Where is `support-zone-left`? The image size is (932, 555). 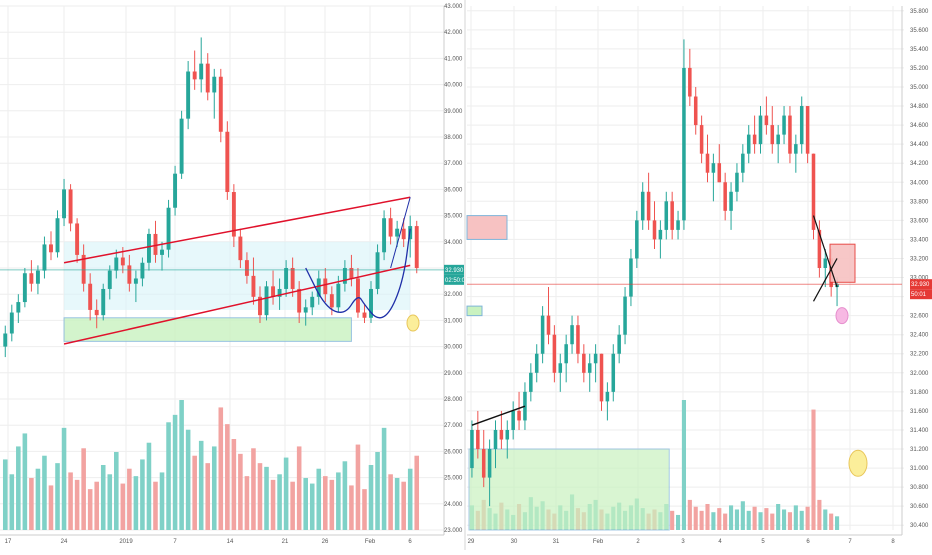
support-zone-left is located at coordinates (474, 311).